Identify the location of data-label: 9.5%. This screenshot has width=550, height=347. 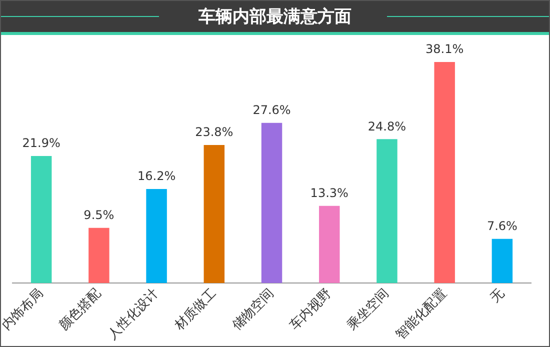
(99, 215).